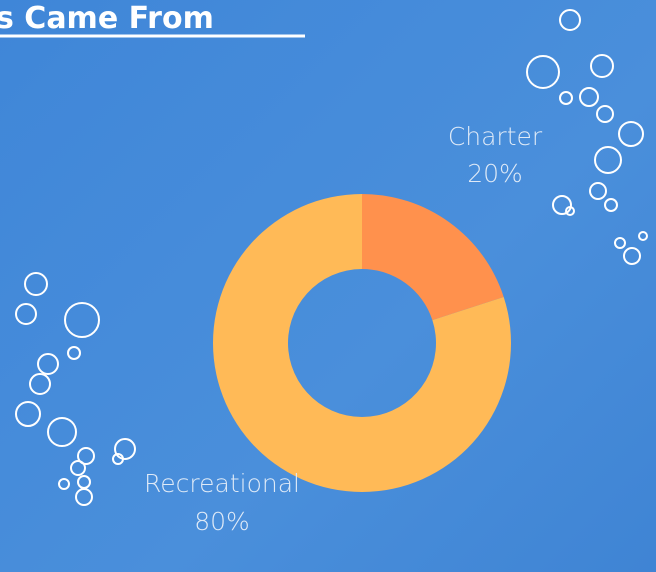 The width and height of the screenshot is (656, 572). Describe the element at coordinates (495, 136) in the screenshot. I see `slice-category-label: Charter` at that location.